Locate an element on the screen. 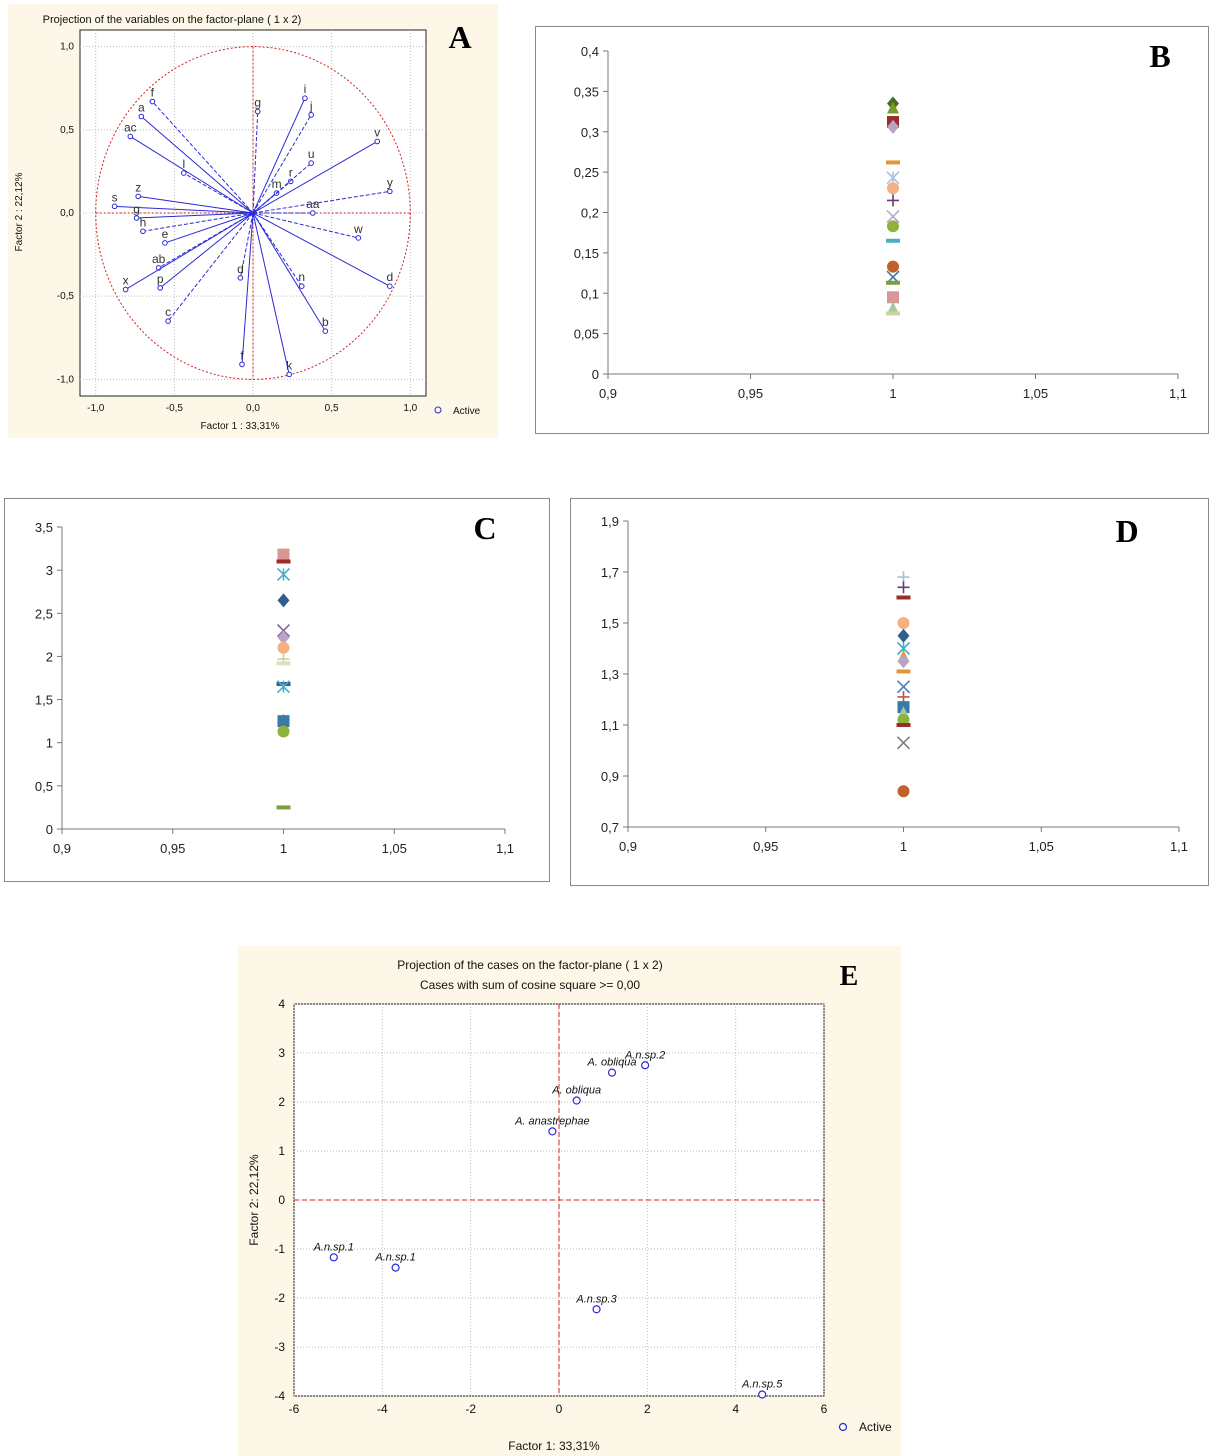  variable-vector-c is located at coordinates (210, 267).